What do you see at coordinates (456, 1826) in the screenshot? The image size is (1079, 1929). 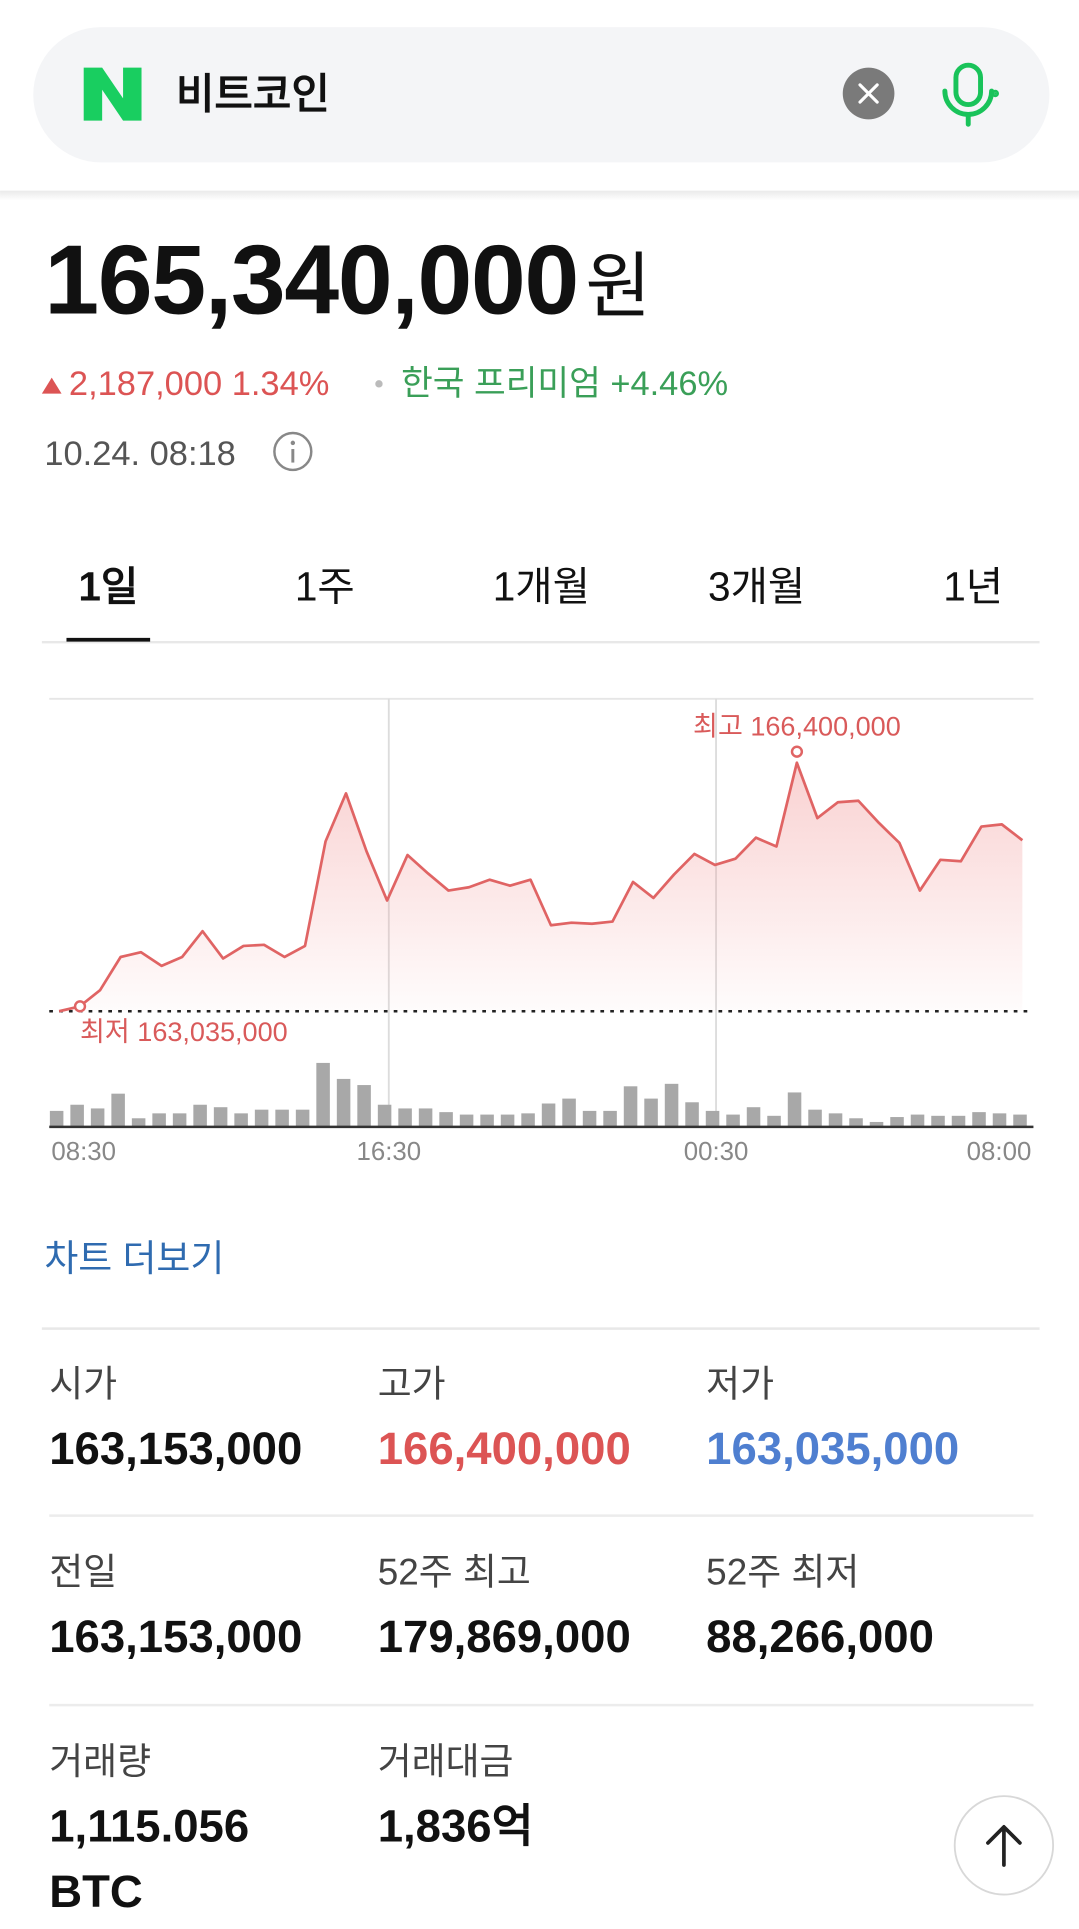 I see `stat-value: 1,836억` at bounding box center [456, 1826].